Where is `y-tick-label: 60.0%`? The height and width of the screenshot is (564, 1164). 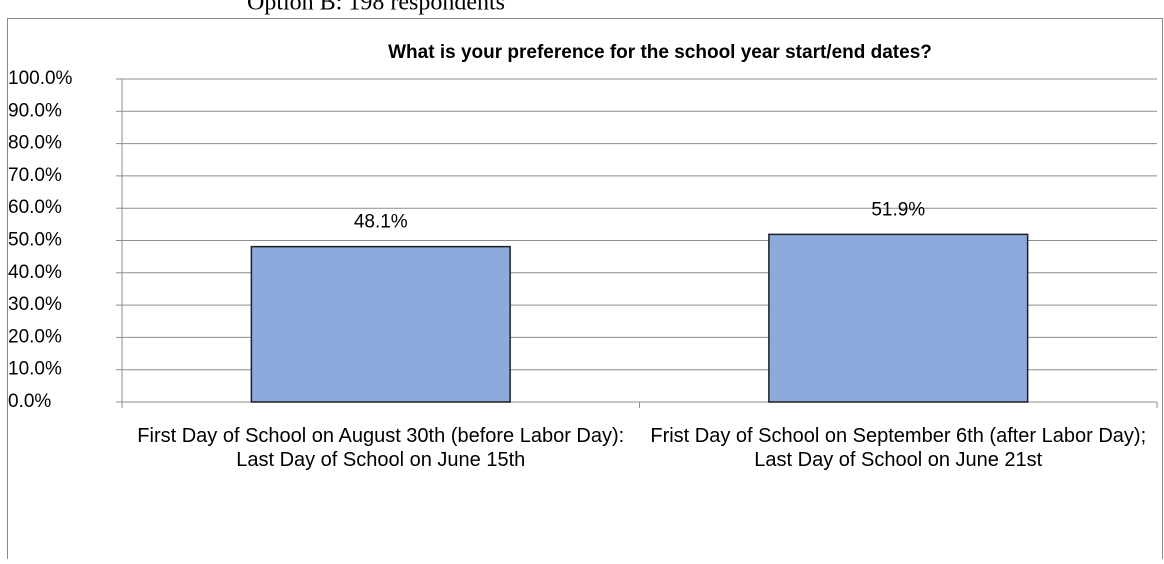
y-tick-label: 60.0% is located at coordinates (35, 207).